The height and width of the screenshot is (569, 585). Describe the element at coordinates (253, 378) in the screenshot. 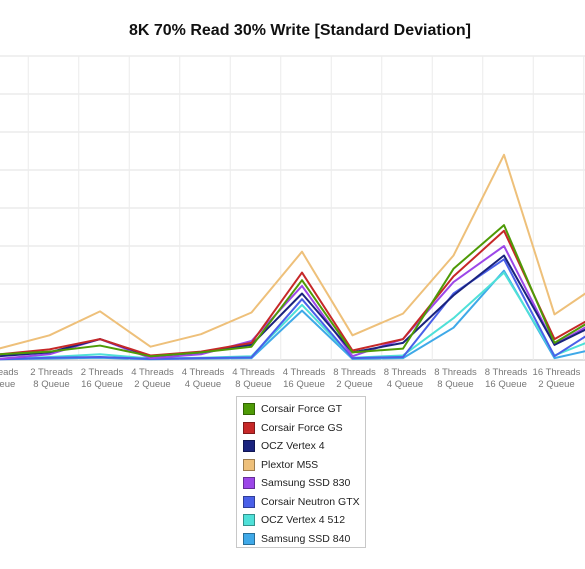

I see `x-tick-label: 4 Threads 8 Queue` at that location.